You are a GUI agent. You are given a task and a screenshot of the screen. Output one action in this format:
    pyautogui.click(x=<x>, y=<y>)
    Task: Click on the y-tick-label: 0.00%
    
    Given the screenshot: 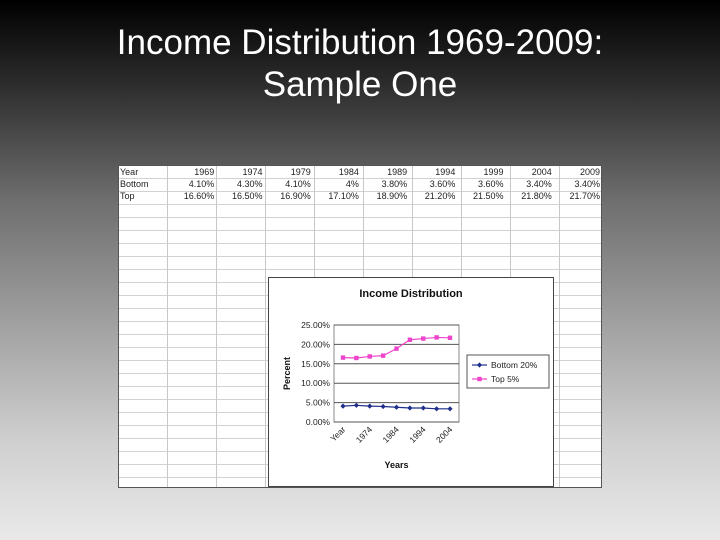 What is the action you would take?
    pyautogui.click(x=318, y=422)
    